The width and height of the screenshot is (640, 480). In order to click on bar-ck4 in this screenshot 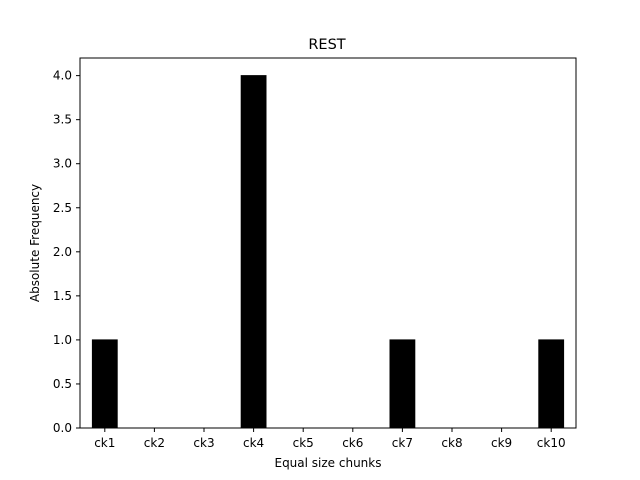, I will do `click(253, 252)`.